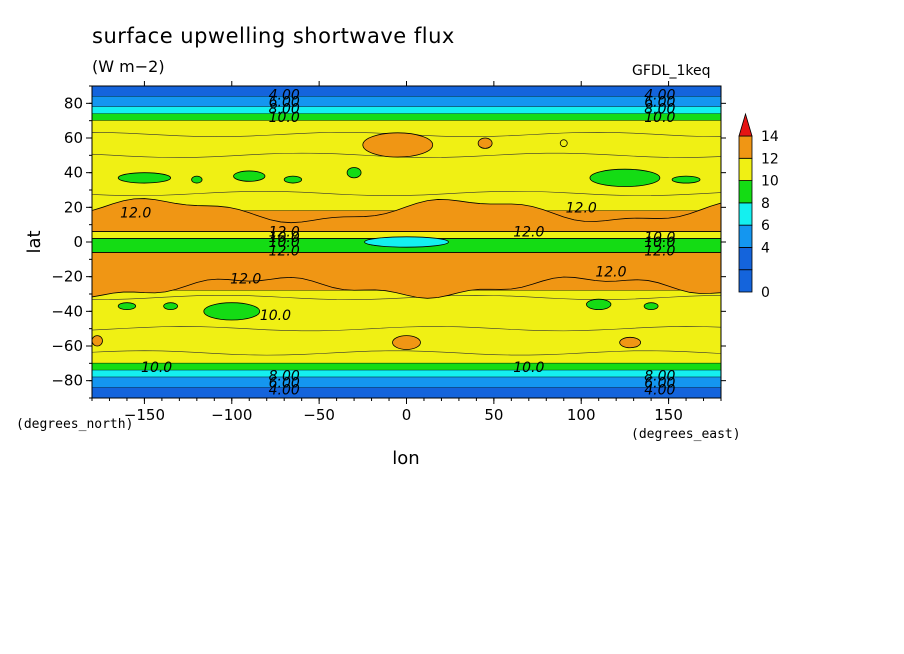  What do you see at coordinates (284, 103) in the screenshot?
I see `contour-label-1: 6.00` at bounding box center [284, 103].